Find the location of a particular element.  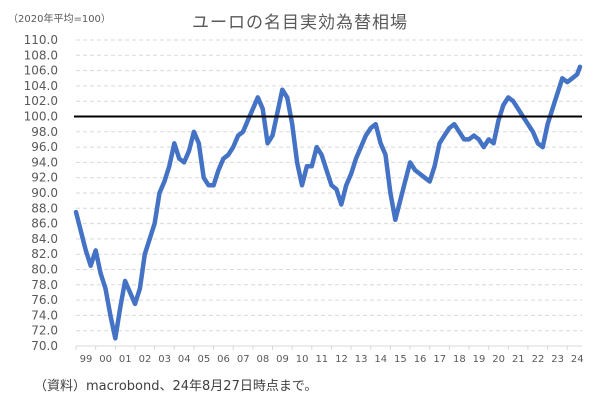

x-tick-label: 13 is located at coordinates (361, 359).